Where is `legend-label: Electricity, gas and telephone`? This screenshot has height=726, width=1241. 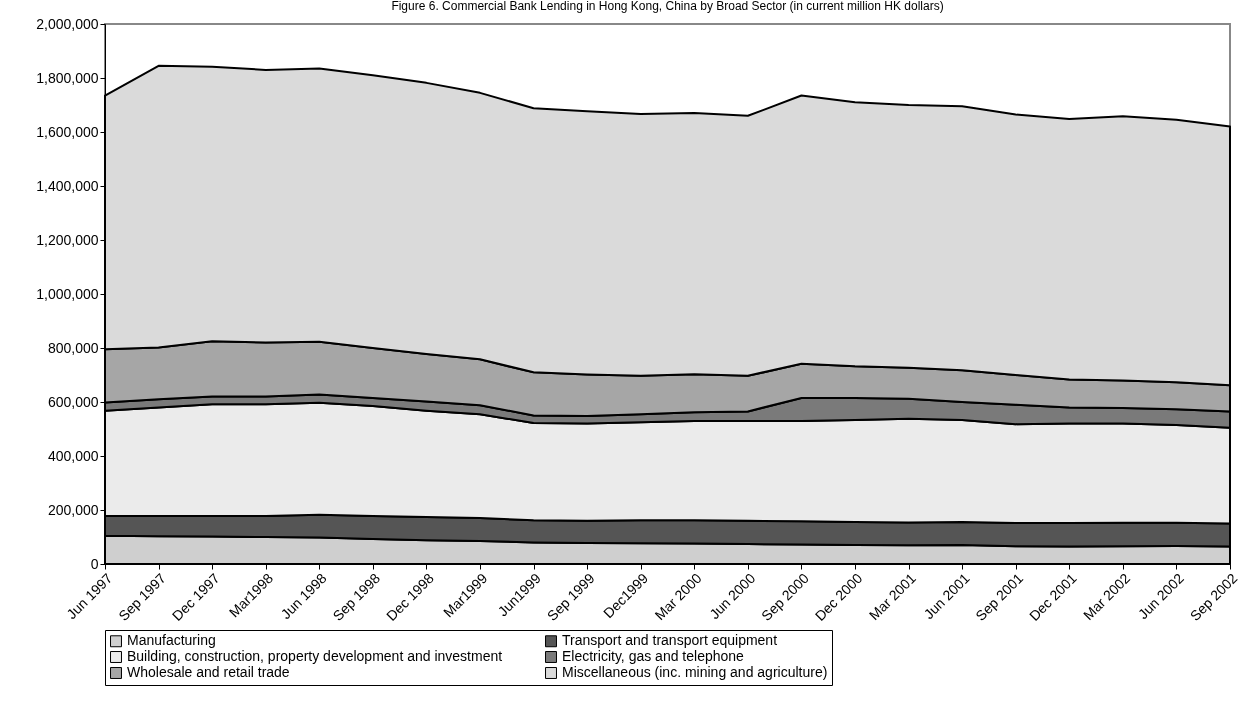 legend-label: Electricity, gas and telephone is located at coordinates (653, 656).